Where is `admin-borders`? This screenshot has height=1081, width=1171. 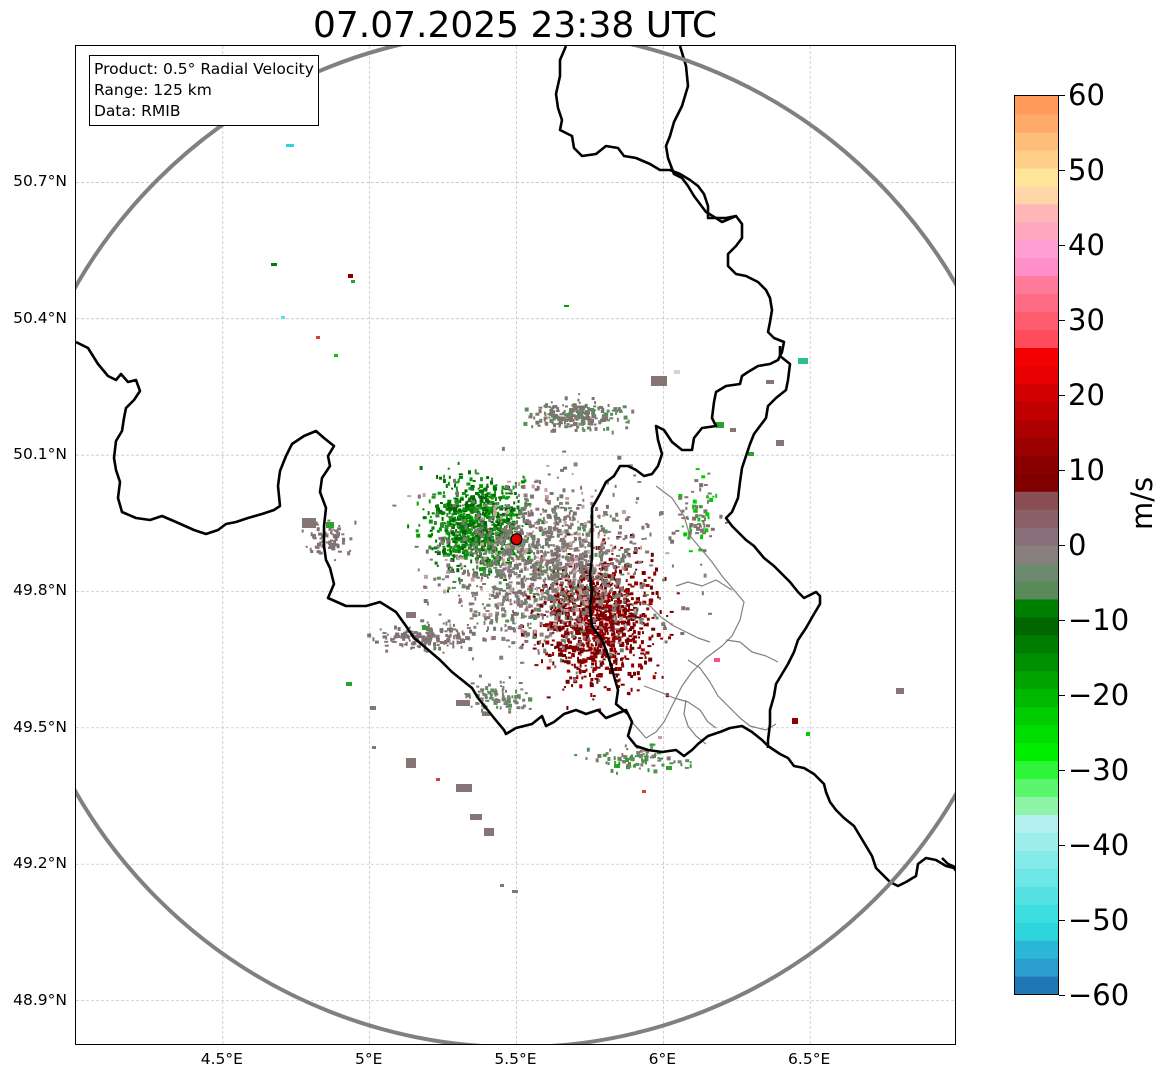
admin-borders is located at coordinates (705, 615).